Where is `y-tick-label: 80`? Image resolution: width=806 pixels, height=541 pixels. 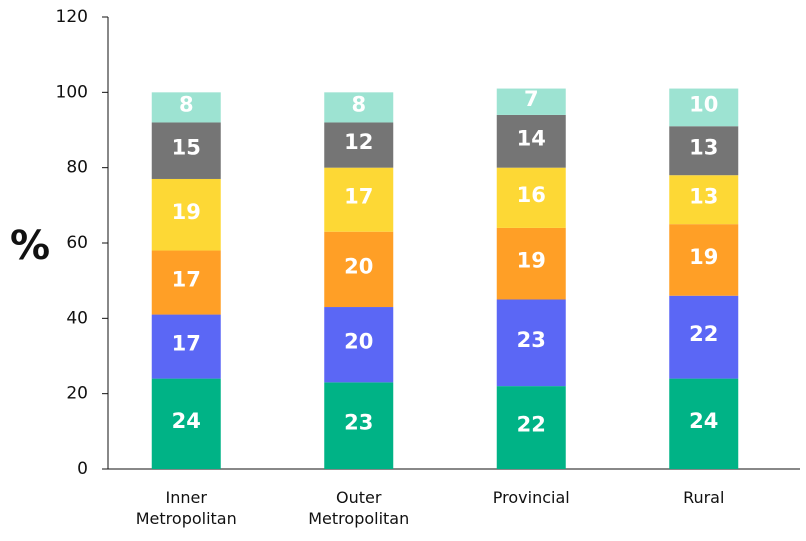 y-tick-label: 80 is located at coordinates (77, 168).